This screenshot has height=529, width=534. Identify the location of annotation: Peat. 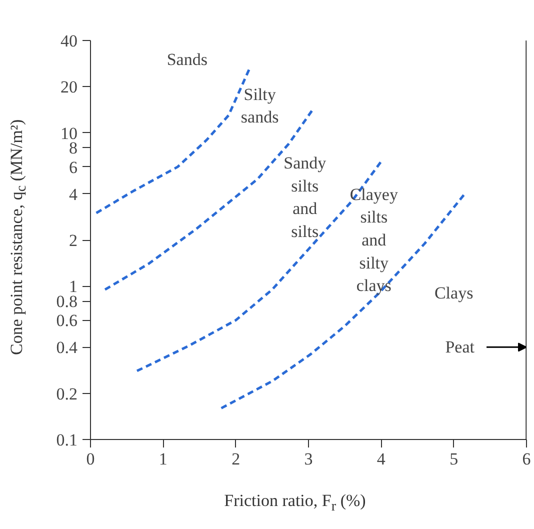
(460, 347).